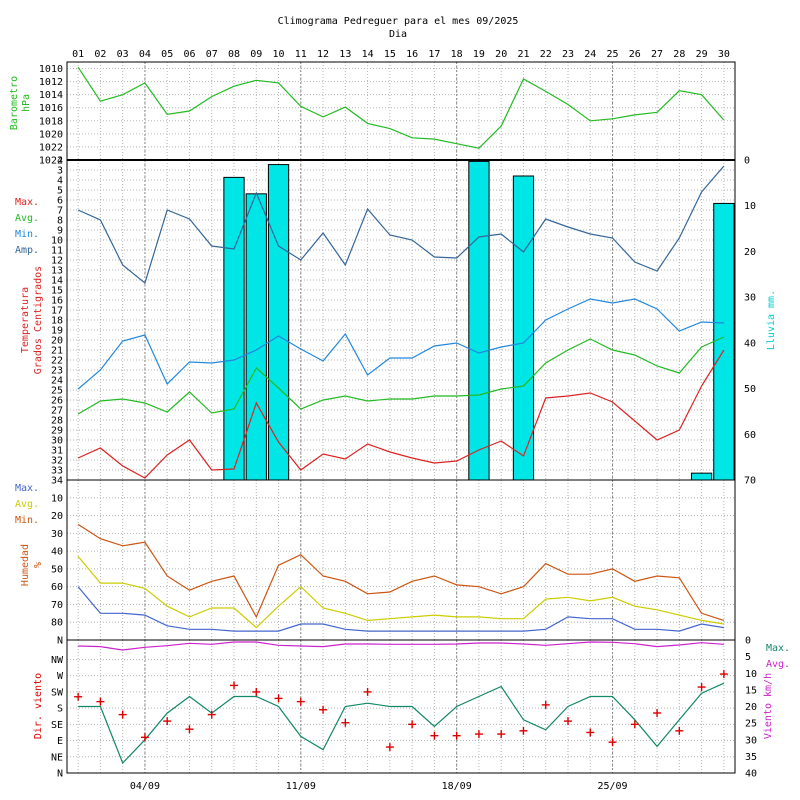  What do you see at coordinates (60, 171) in the screenshot?
I see `temp-tick-label: 3` at bounding box center [60, 171].